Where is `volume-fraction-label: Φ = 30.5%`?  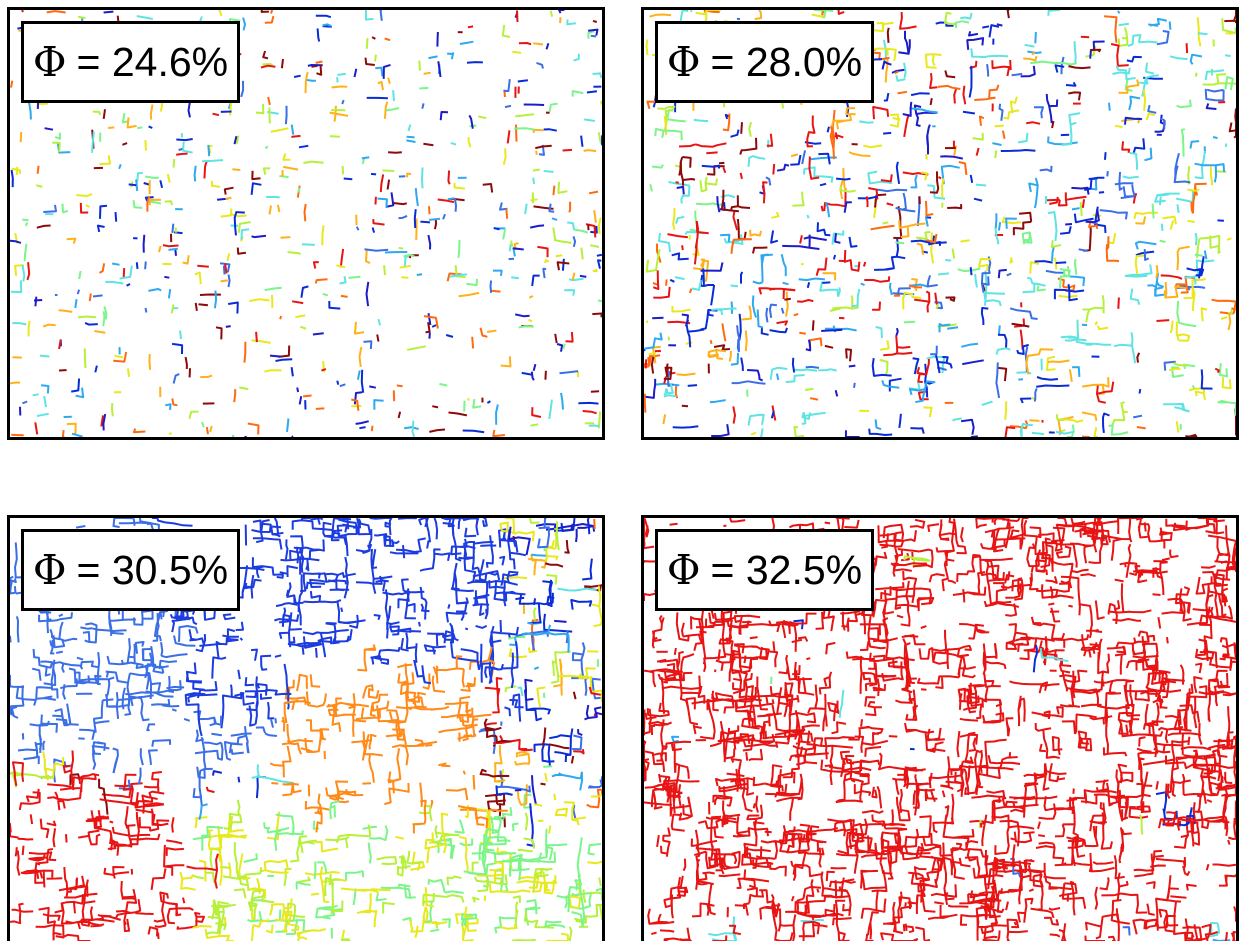 volume-fraction-label: Φ = 30.5% is located at coordinates (130, 570).